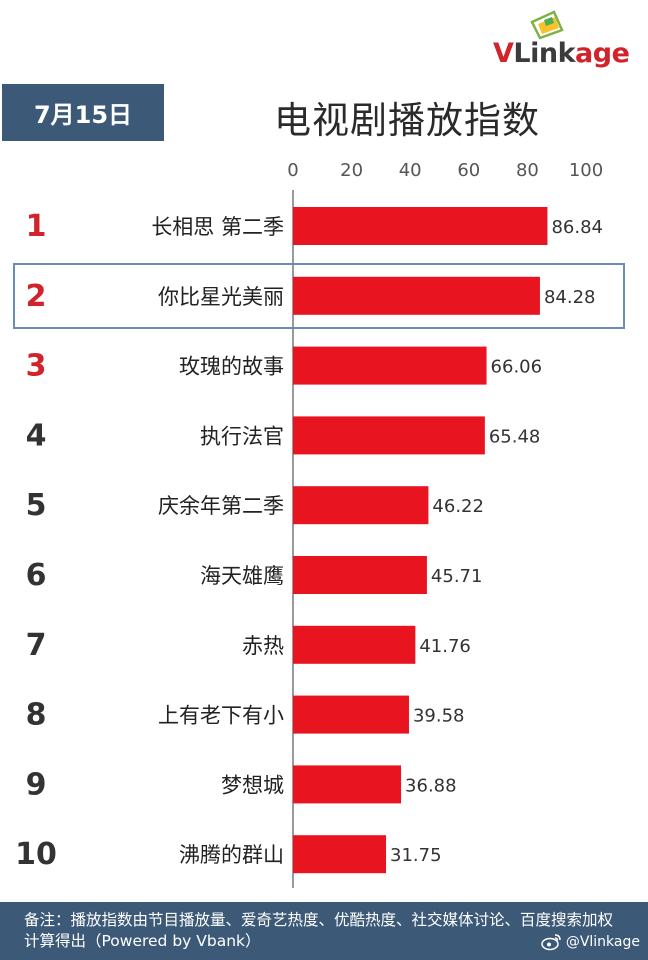  I want to click on vlinkage-logo: VLinkage, so click(567, 39).